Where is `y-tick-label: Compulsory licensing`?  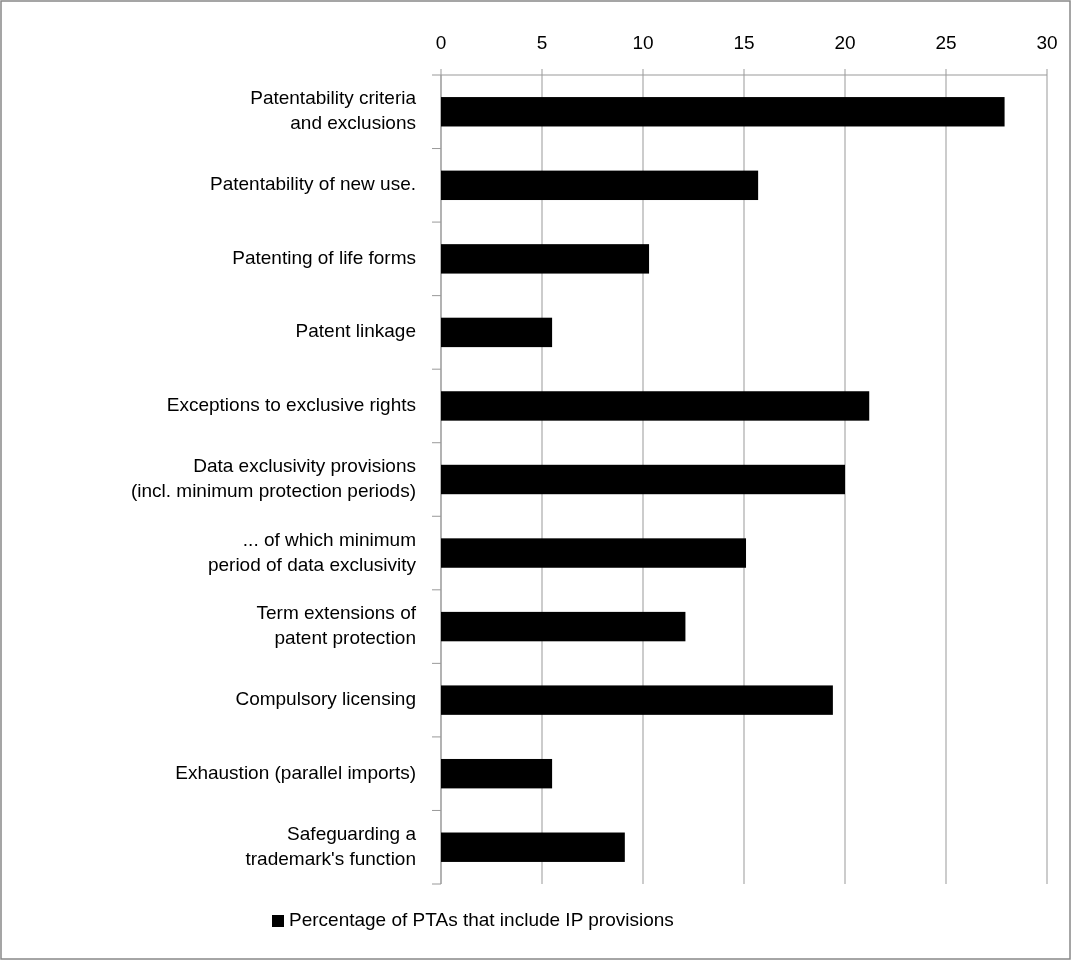 y-tick-label: Compulsory licensing is located at coordinates (325, 699).